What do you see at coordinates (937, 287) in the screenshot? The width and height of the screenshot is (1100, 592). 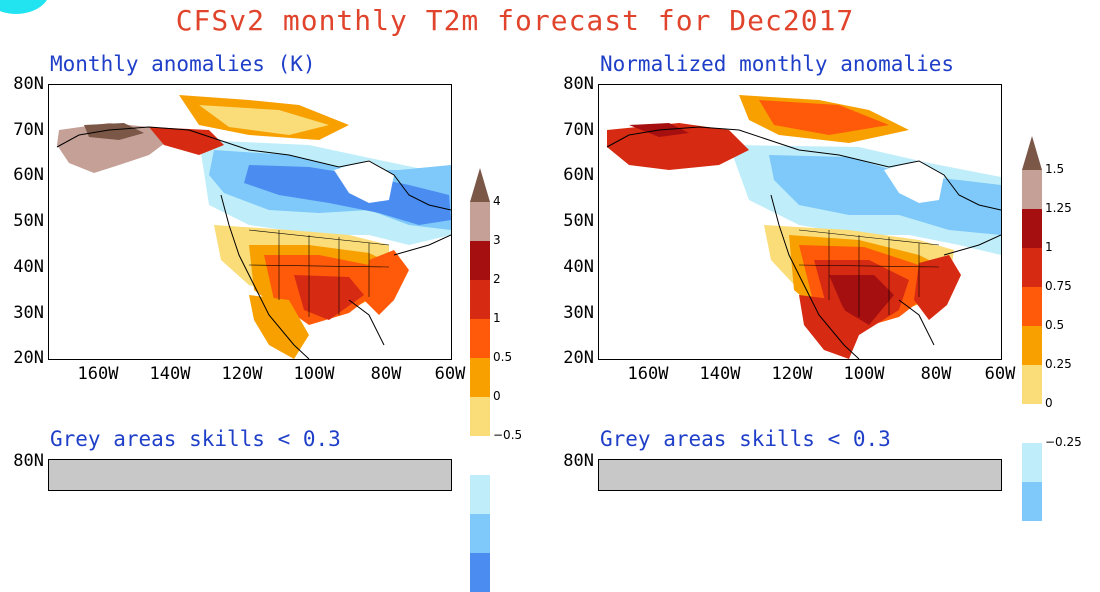 I see `southeast-red` at bounding box center [937, 287].